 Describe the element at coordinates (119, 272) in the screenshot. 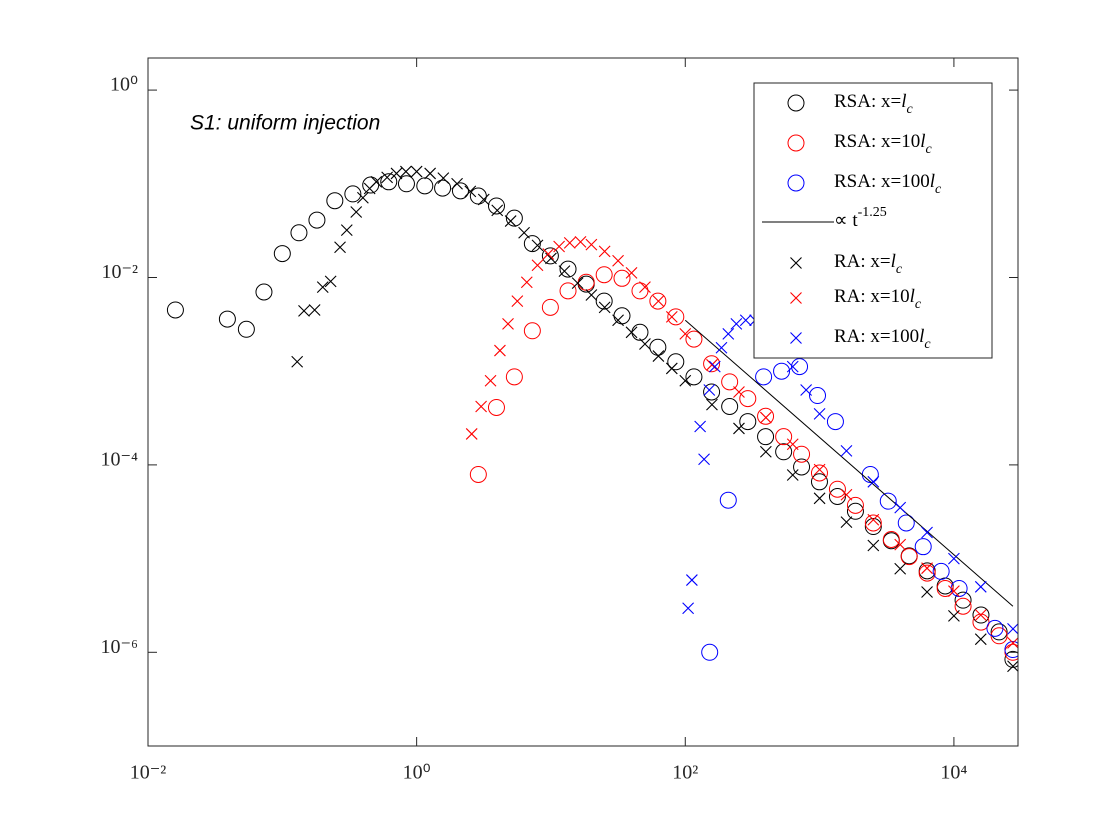

I see `y-tick-label: 10⁻²` at that location.